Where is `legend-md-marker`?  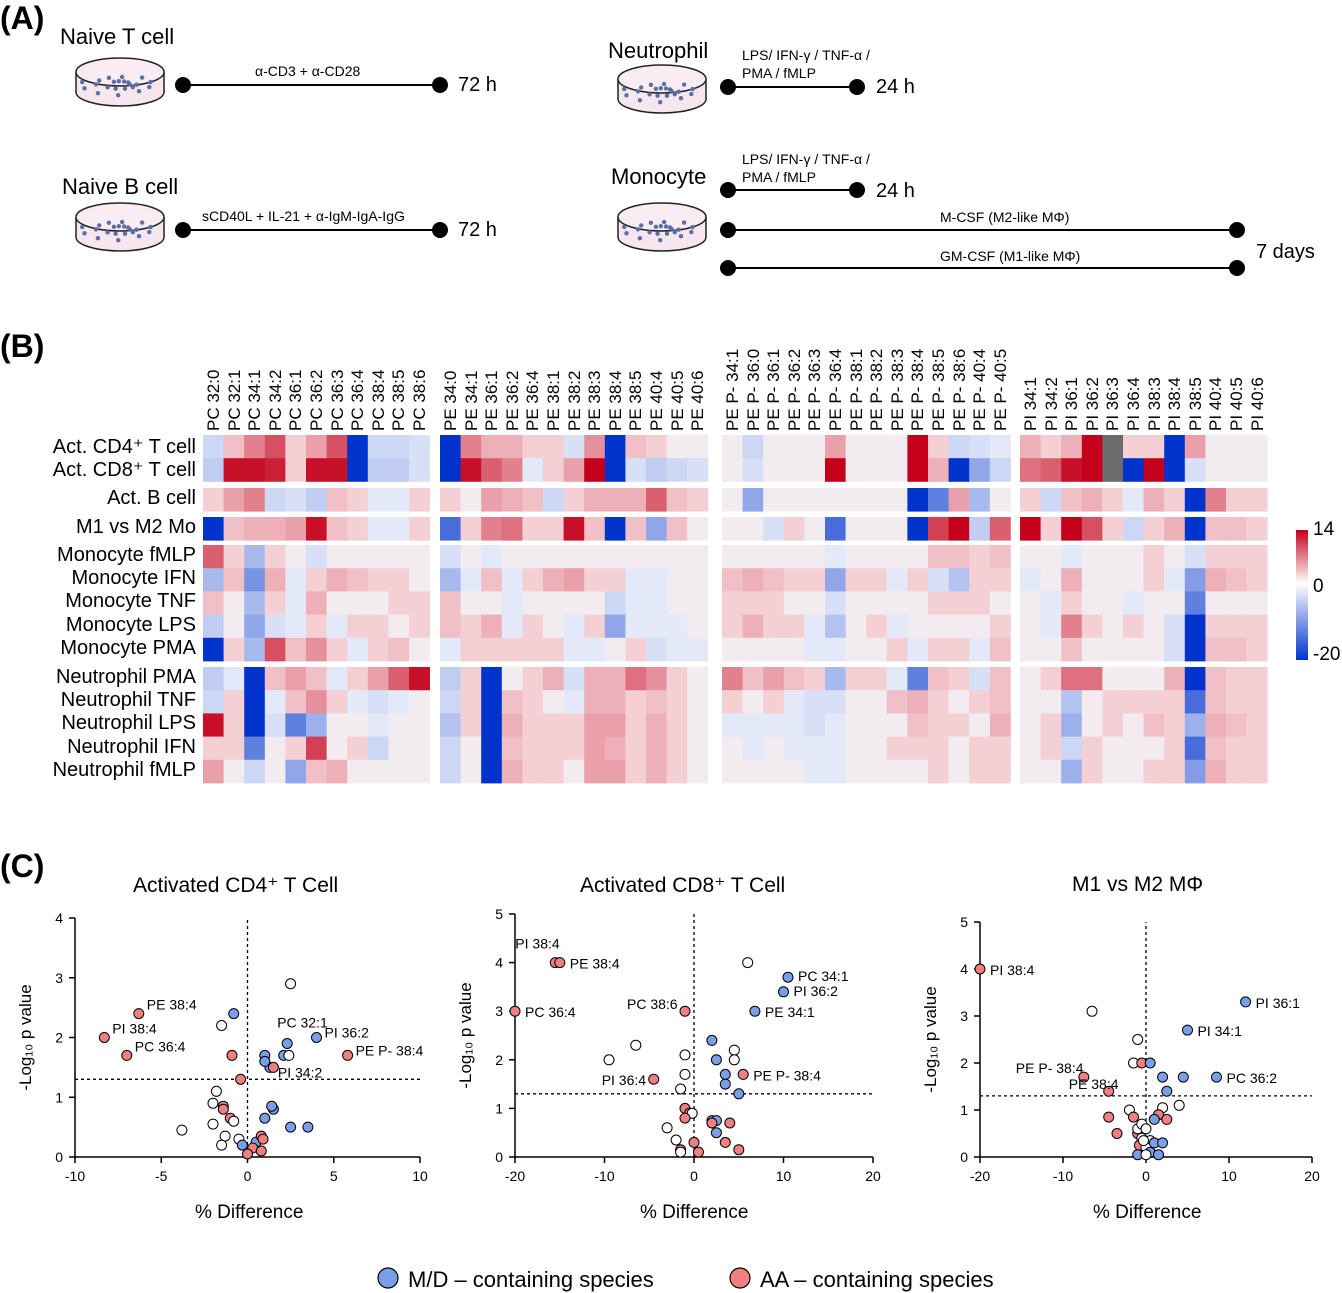
legend-md-marker is located at coordinates (388, 1278).